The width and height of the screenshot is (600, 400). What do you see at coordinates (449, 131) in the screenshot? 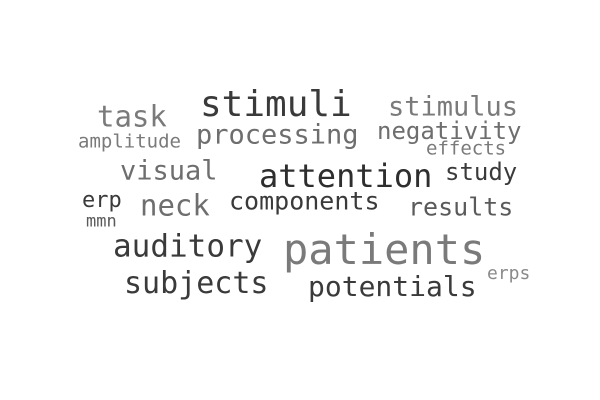
I see `word-negativity: negativity` at bounding box center [449, 131].